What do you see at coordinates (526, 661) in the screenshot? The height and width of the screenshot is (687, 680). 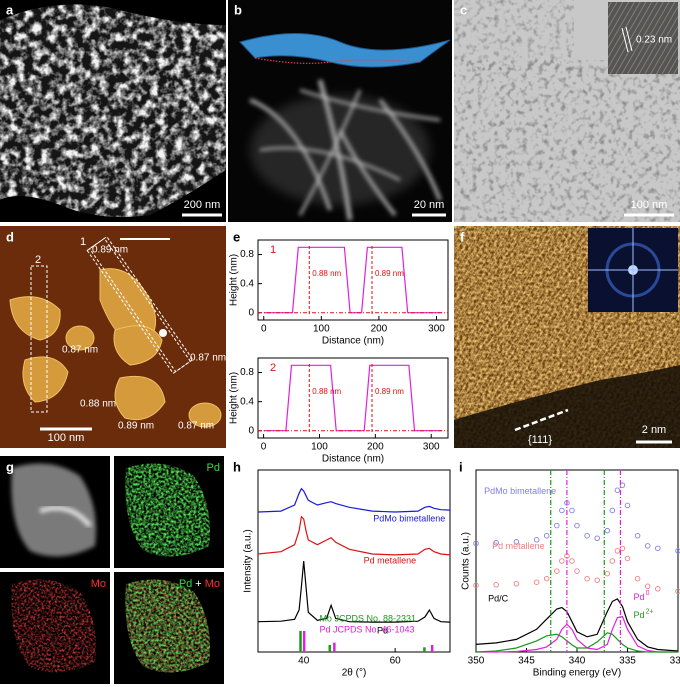 I see `x-tick-label: 345` at bounding box center [526, 661].